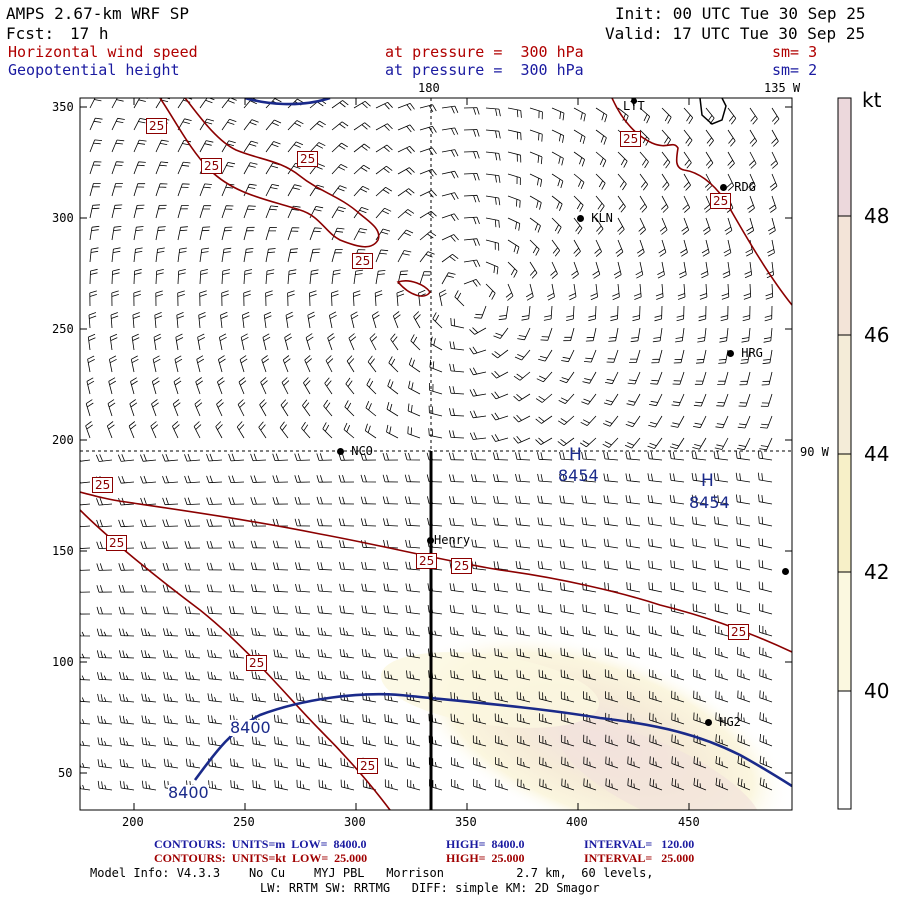 The image size is (900, 900). What do you see at coordinates (877, 572) in the screenshot?
I see `colorbar-tick-42: 42` at bounding box center [877, 572].